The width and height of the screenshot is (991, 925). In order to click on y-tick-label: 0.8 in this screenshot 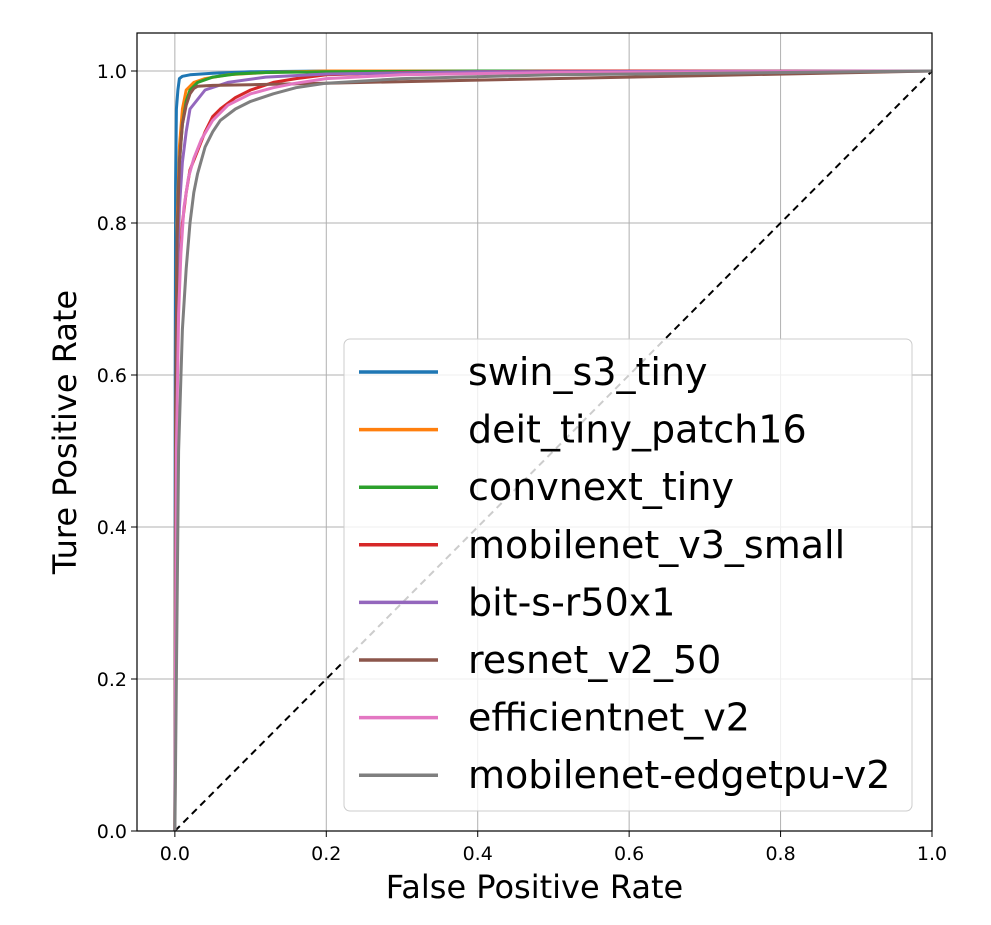, I will do `click(112, 224)`.